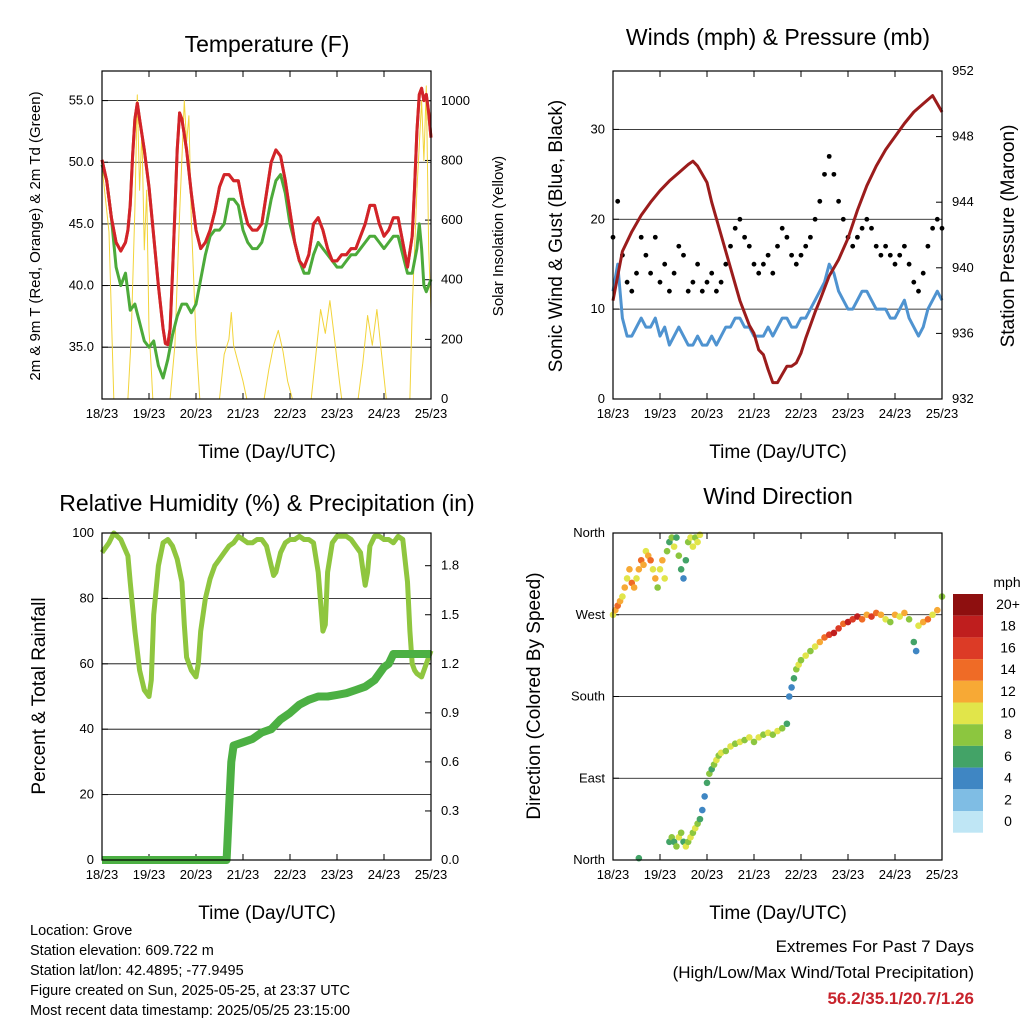 The image size is (1024, 1024). I want to click on humidity-y2-tick-label: 0.9, so click(450, 712).